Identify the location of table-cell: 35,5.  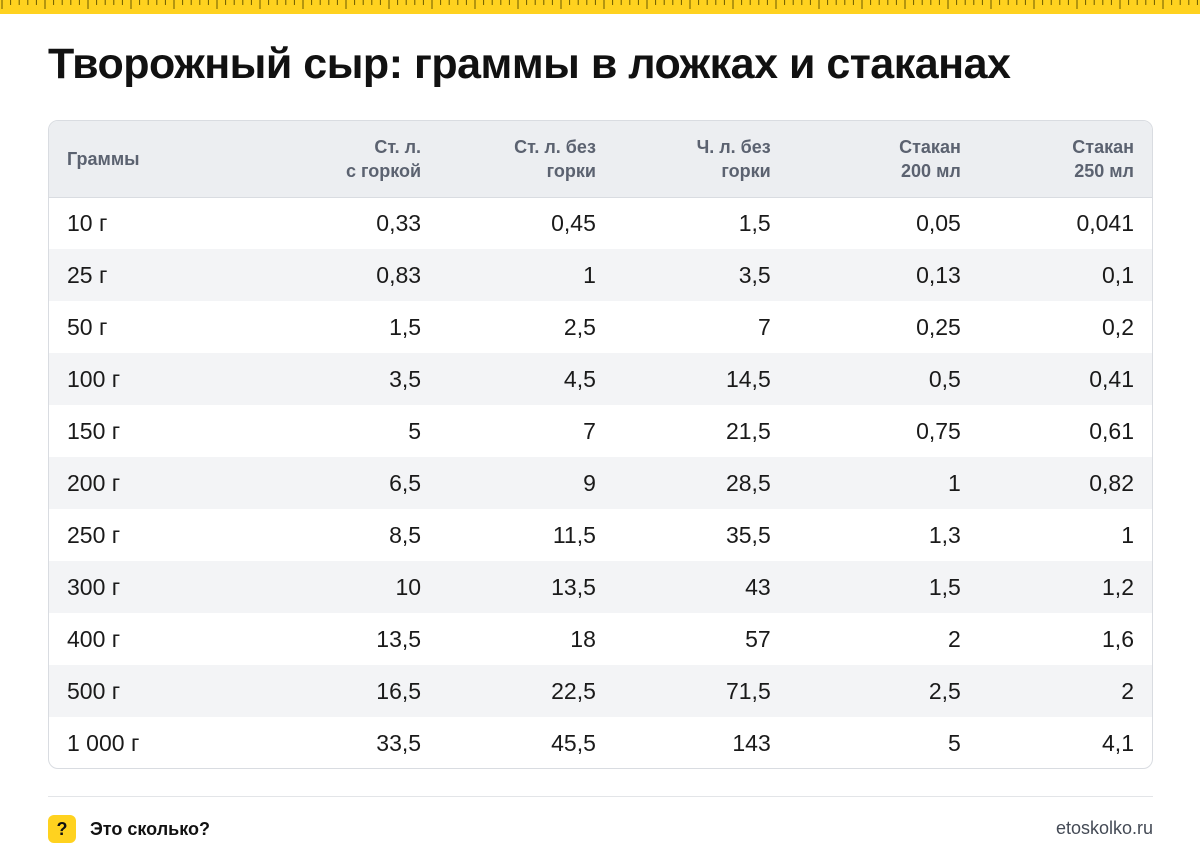
(748, 534).